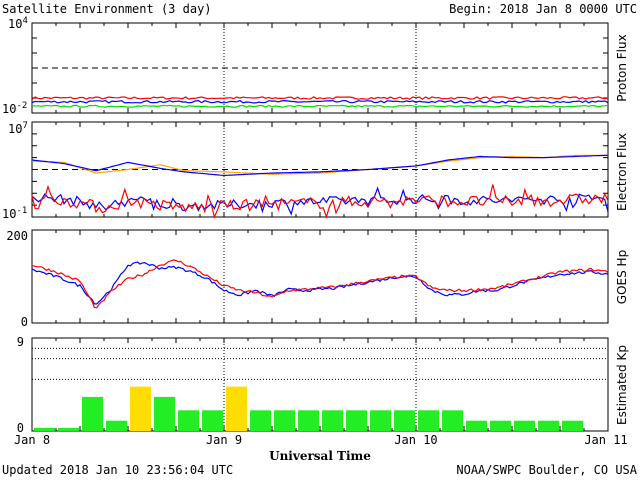 This screenshot has height=480, width=640. I want to click on xtick-jan9: Jan 9, so click(224, 440).